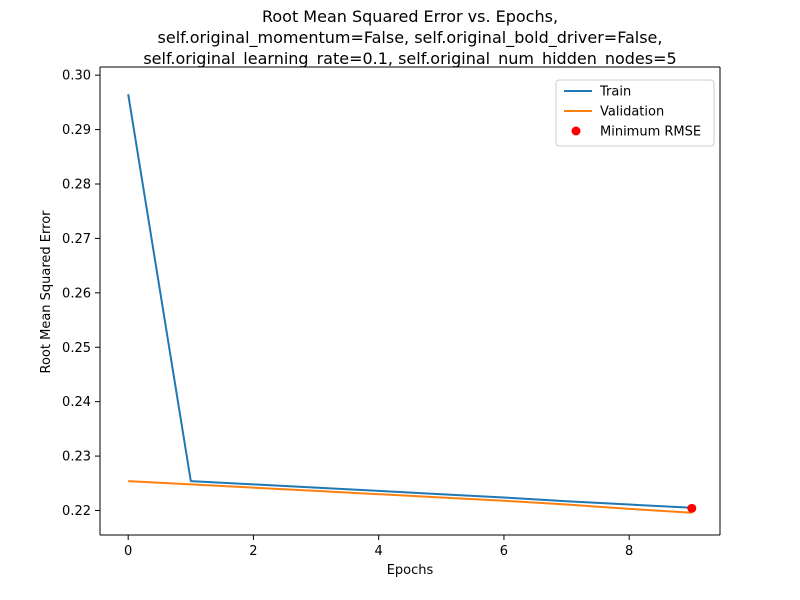 This screenshot has height=600, width=800. I want to click on legend-label: Minimum RMSE, so click(650, 132).